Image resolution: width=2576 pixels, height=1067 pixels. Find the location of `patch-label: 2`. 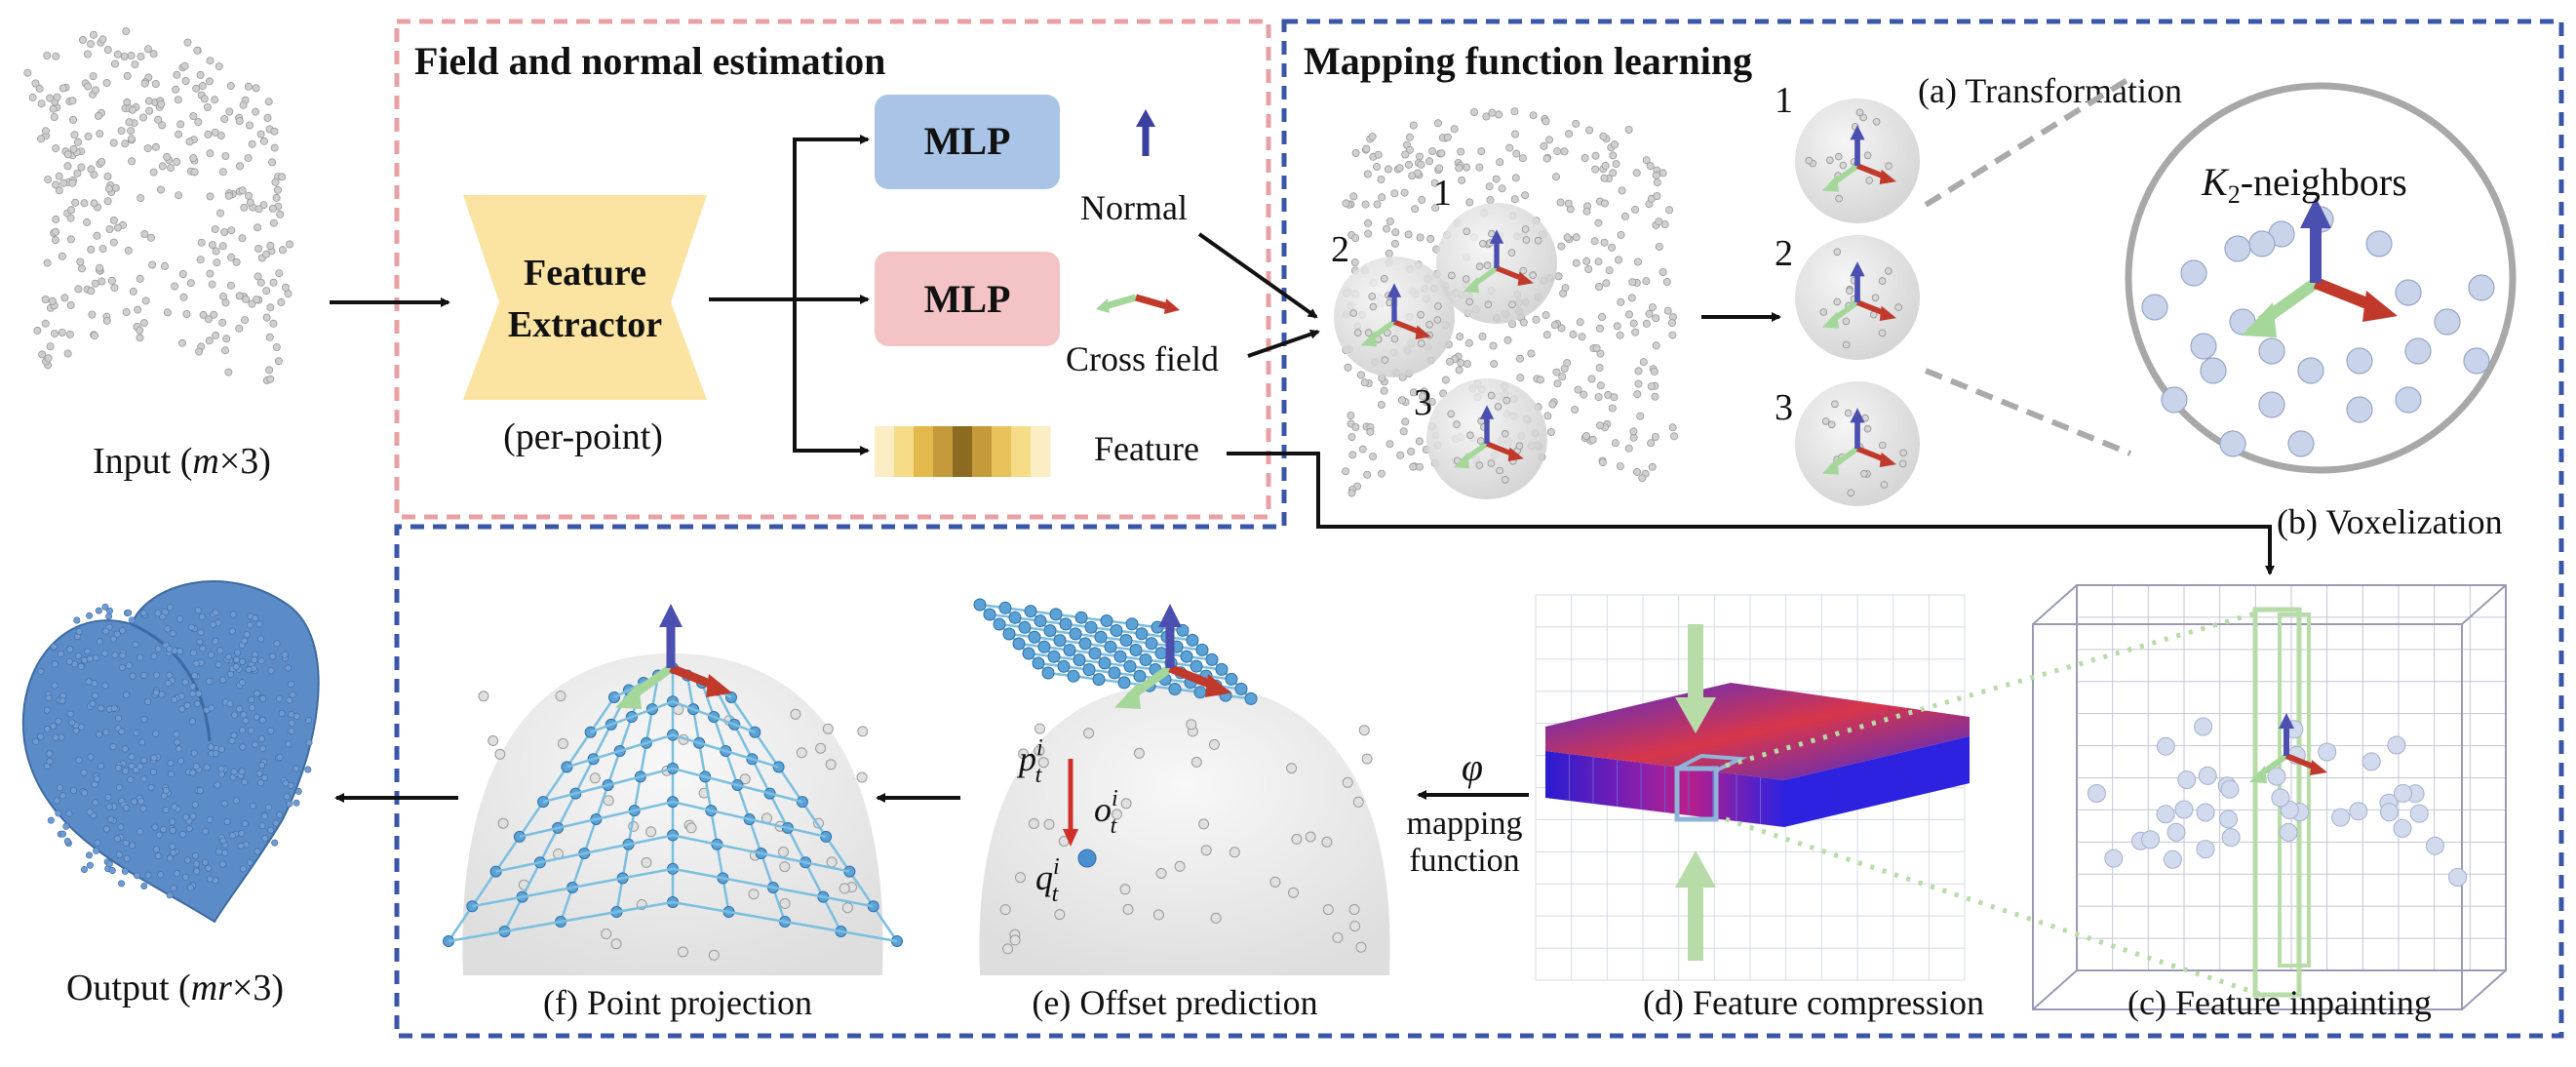

patch-label: 2 is located at coordinates (1340, 249).